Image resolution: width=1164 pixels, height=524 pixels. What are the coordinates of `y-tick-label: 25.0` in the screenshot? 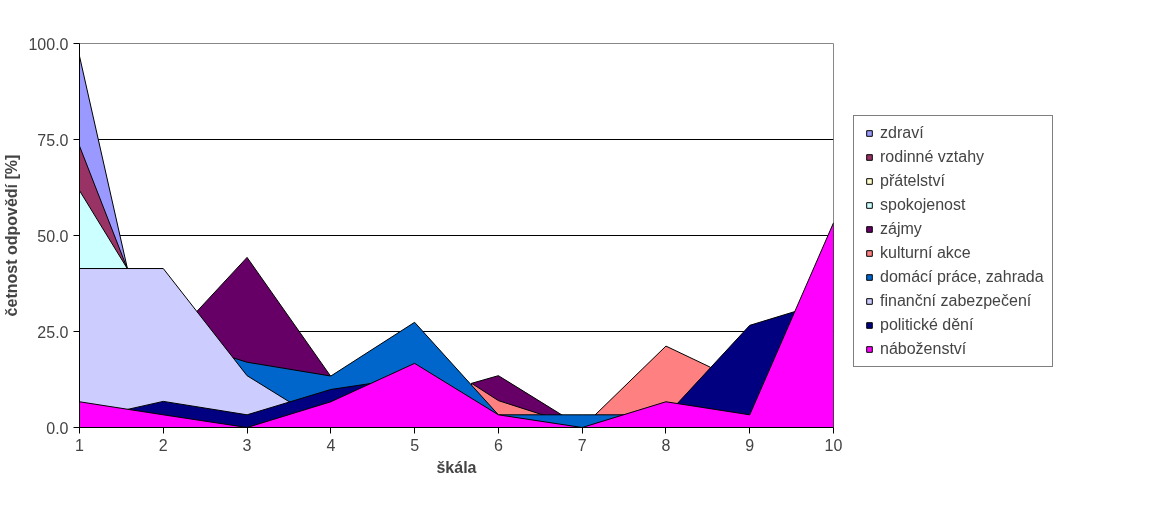 It's located at (53, 332).